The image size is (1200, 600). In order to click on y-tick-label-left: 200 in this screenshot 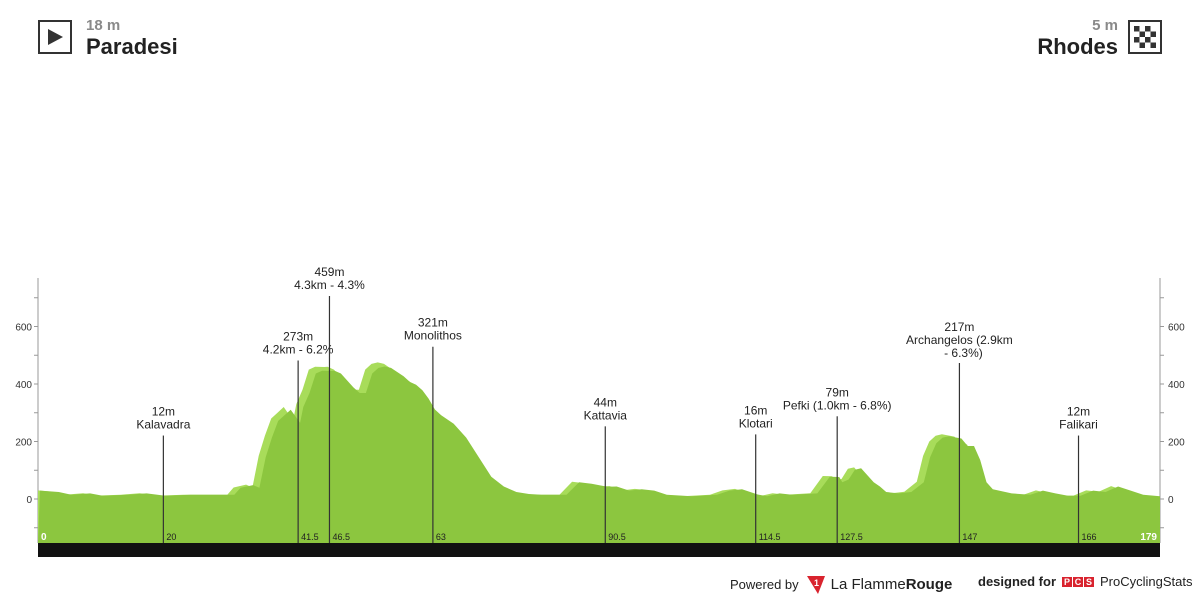, I will do `click(23, 443)`.